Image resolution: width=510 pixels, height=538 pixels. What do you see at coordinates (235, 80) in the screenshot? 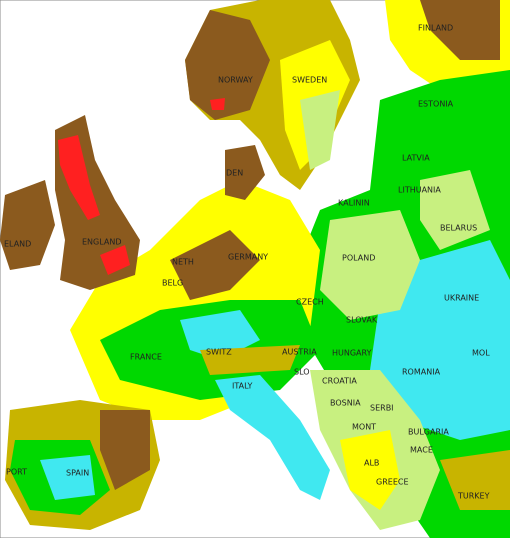
I see `country-label: NORWAY` at bounding box center [235, 80].